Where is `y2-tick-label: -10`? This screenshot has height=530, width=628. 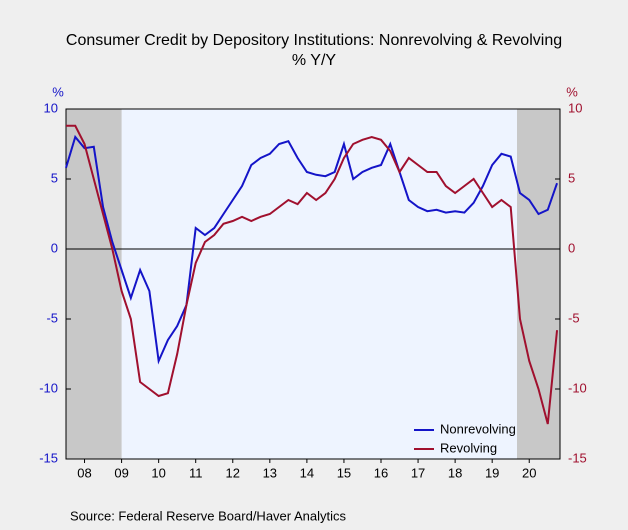
y2-tick-label: -10 is located at coordinates (577, 387).